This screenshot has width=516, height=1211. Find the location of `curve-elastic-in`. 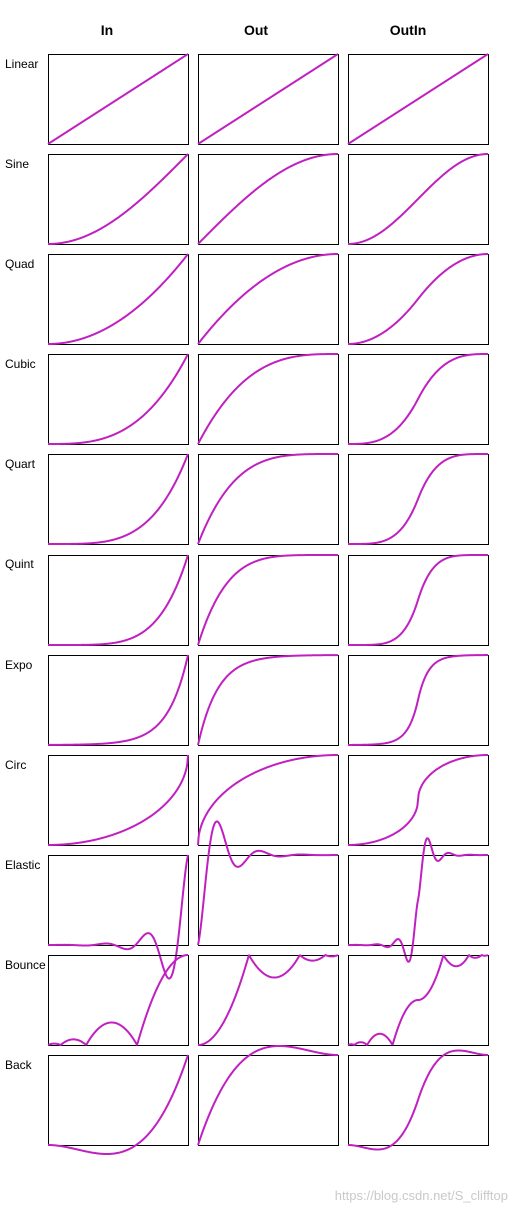

curve-elastic-in is located at coordinates (118, 917).